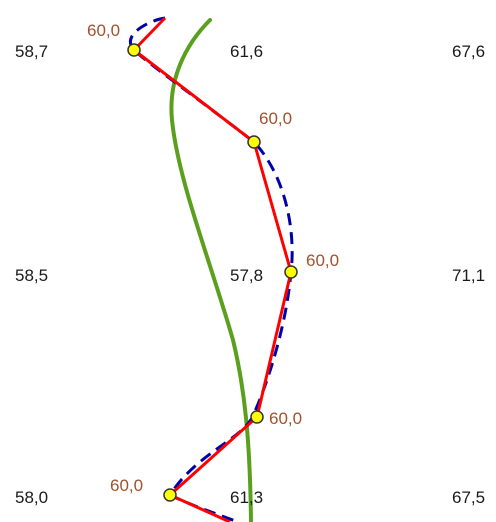 This screenshot has width=496, height=522. What do you see at coordinates (31, 51) in the screenshot?
I see `grid-value-r1c1: 58,7` at bounding box center [31, 51].